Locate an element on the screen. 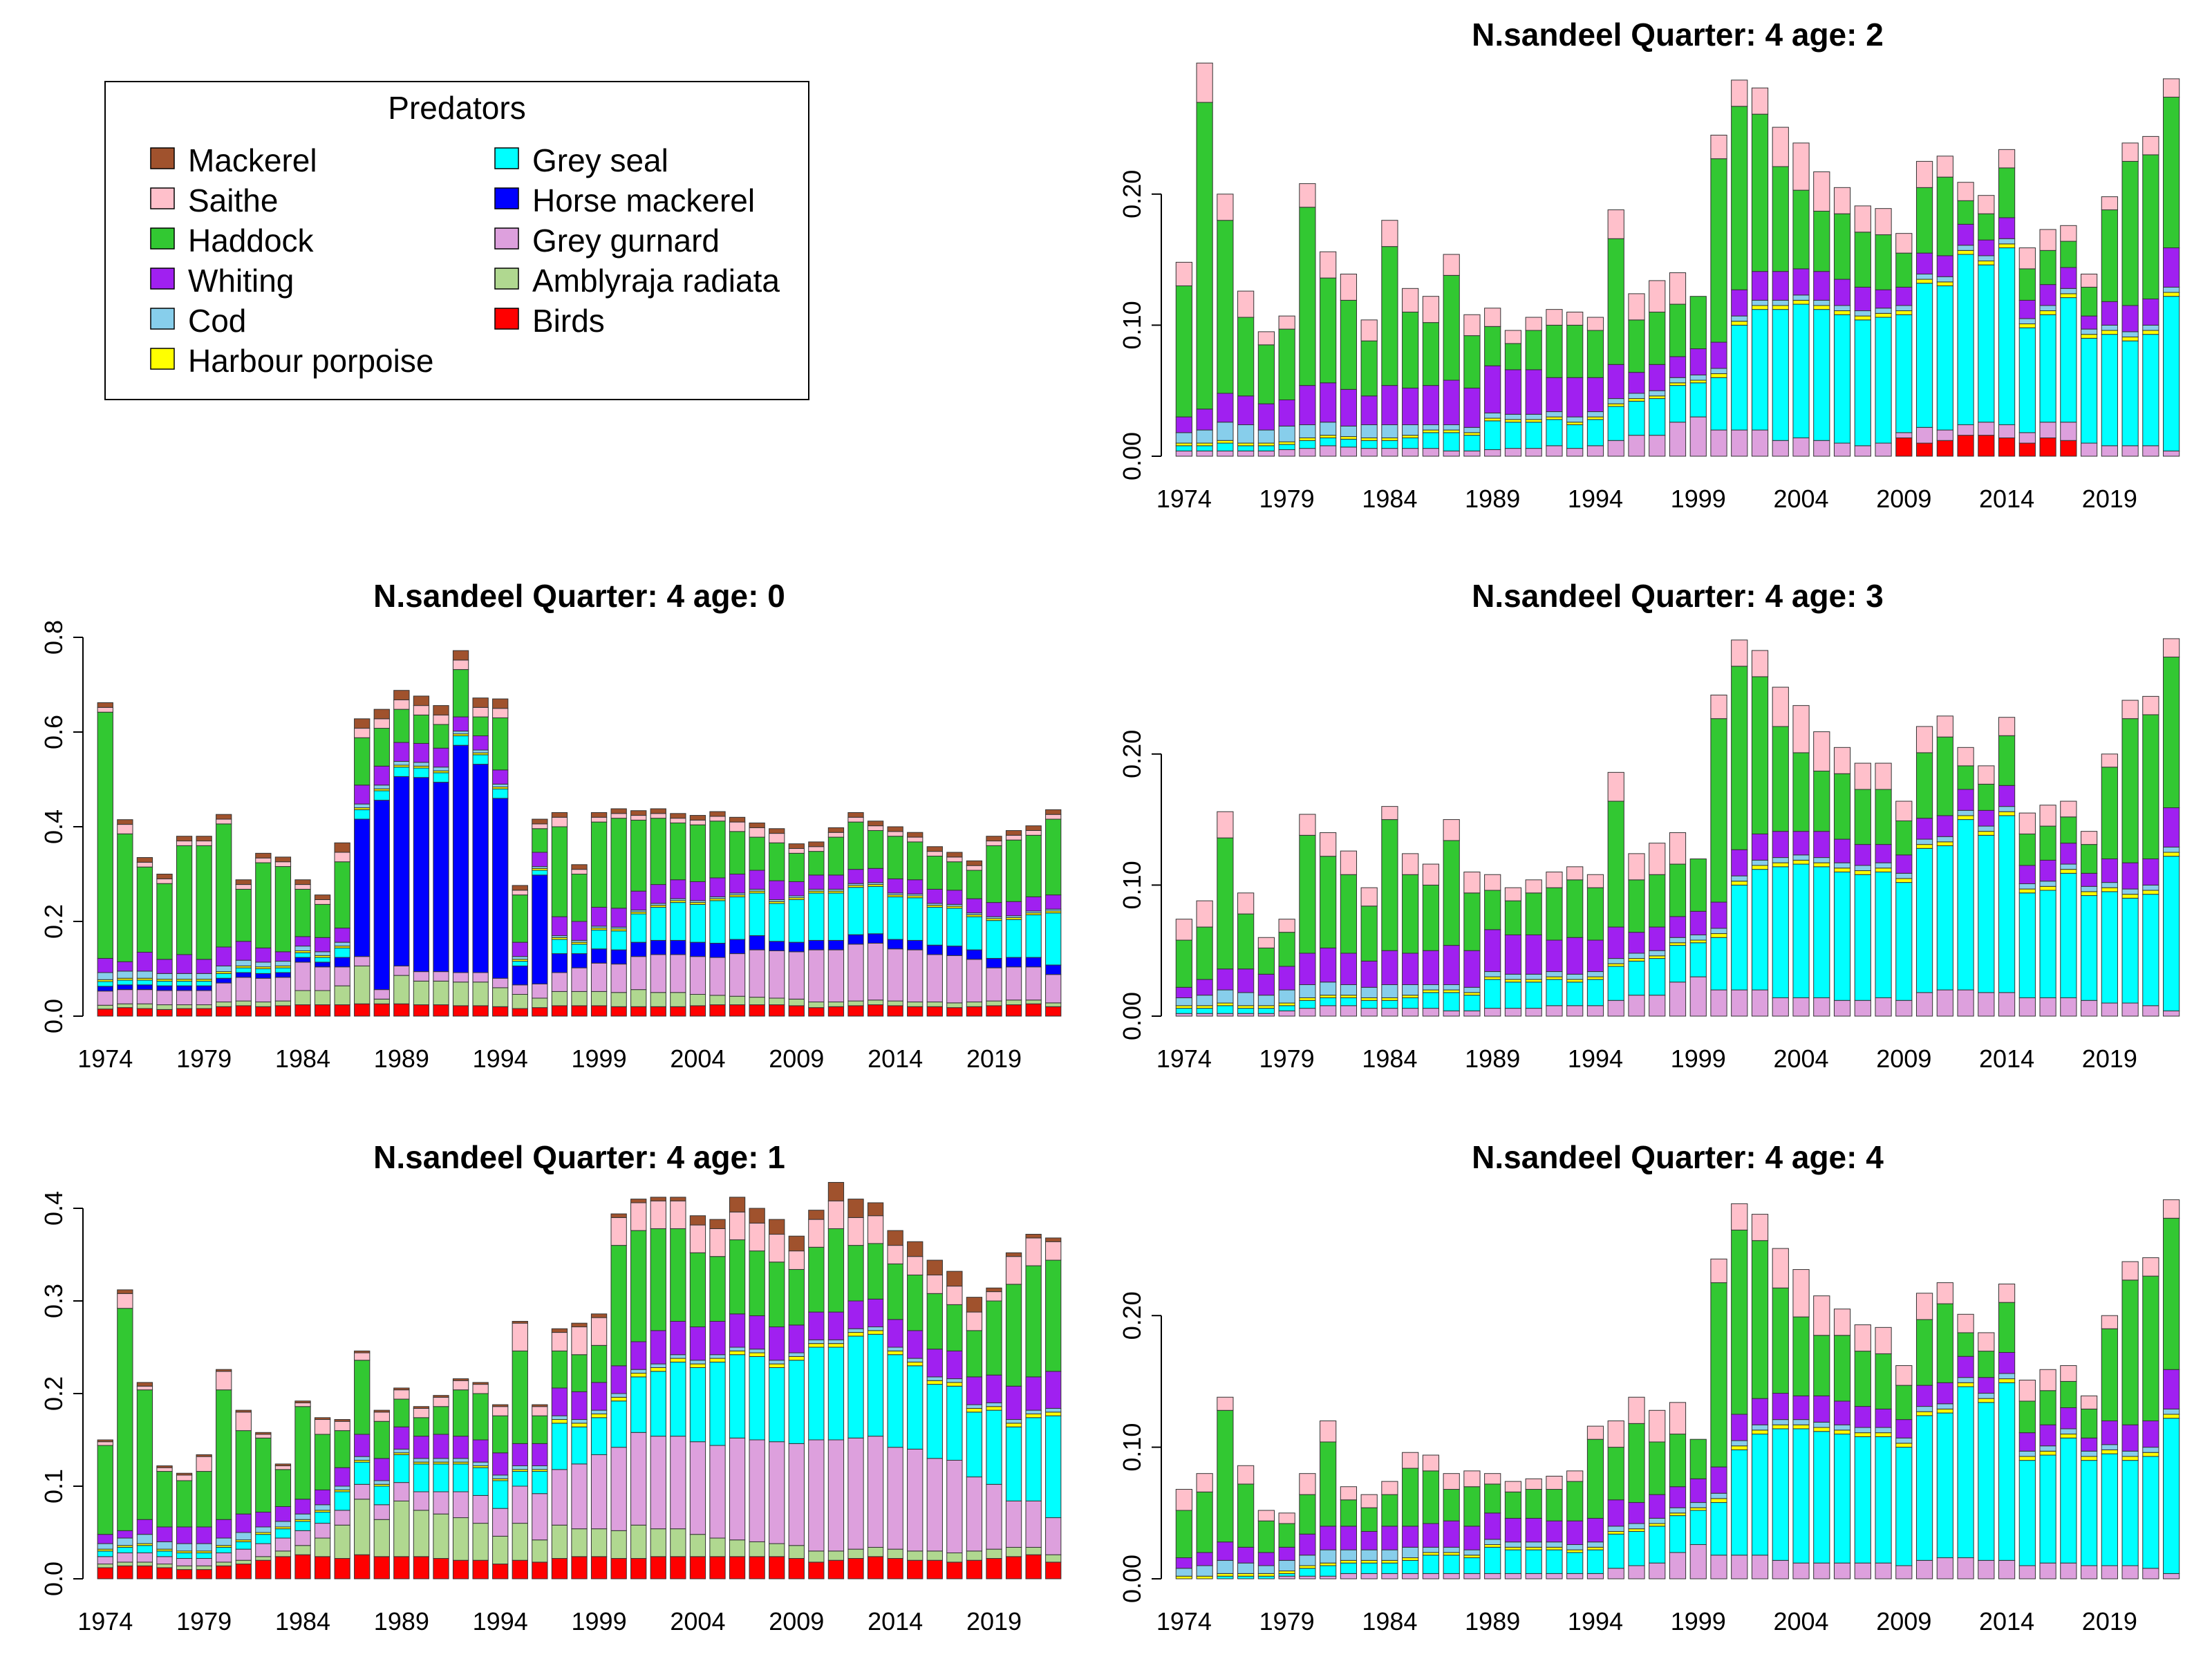 The image size is (2212, 1659). legend-label: Harbour porpoise is located at coordinates (310, 361).